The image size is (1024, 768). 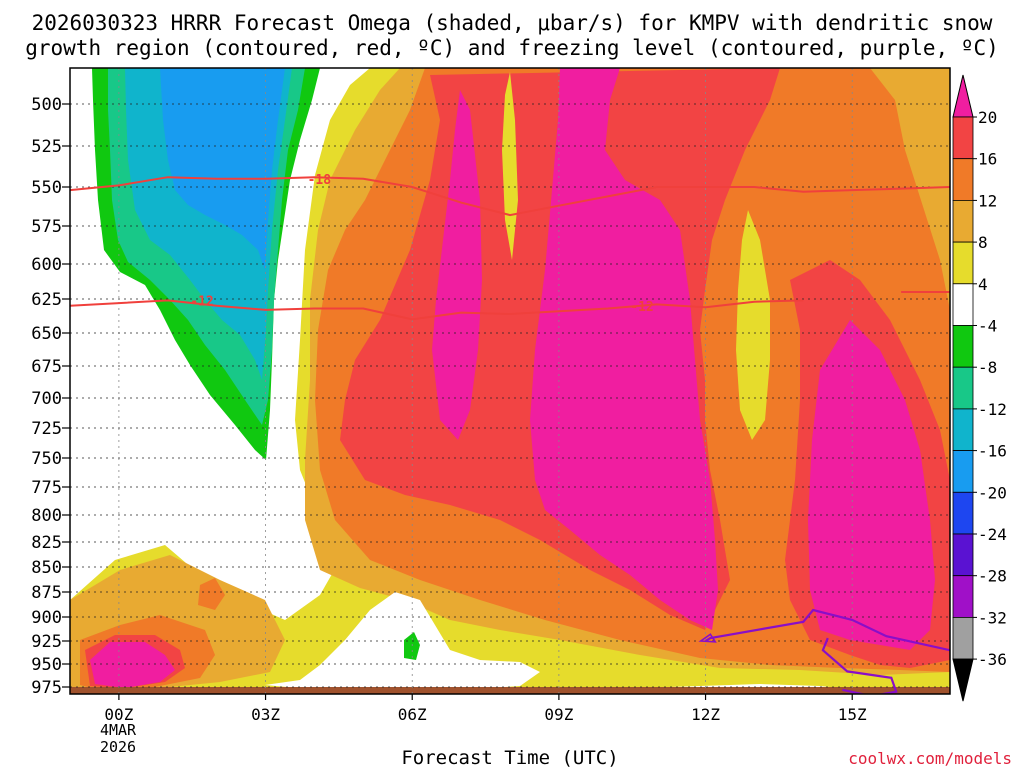 What do you see at coordinates (46, 399) in the screenshot?
I see `y-tick-label-700: 700` at bounding box center [46, 399].